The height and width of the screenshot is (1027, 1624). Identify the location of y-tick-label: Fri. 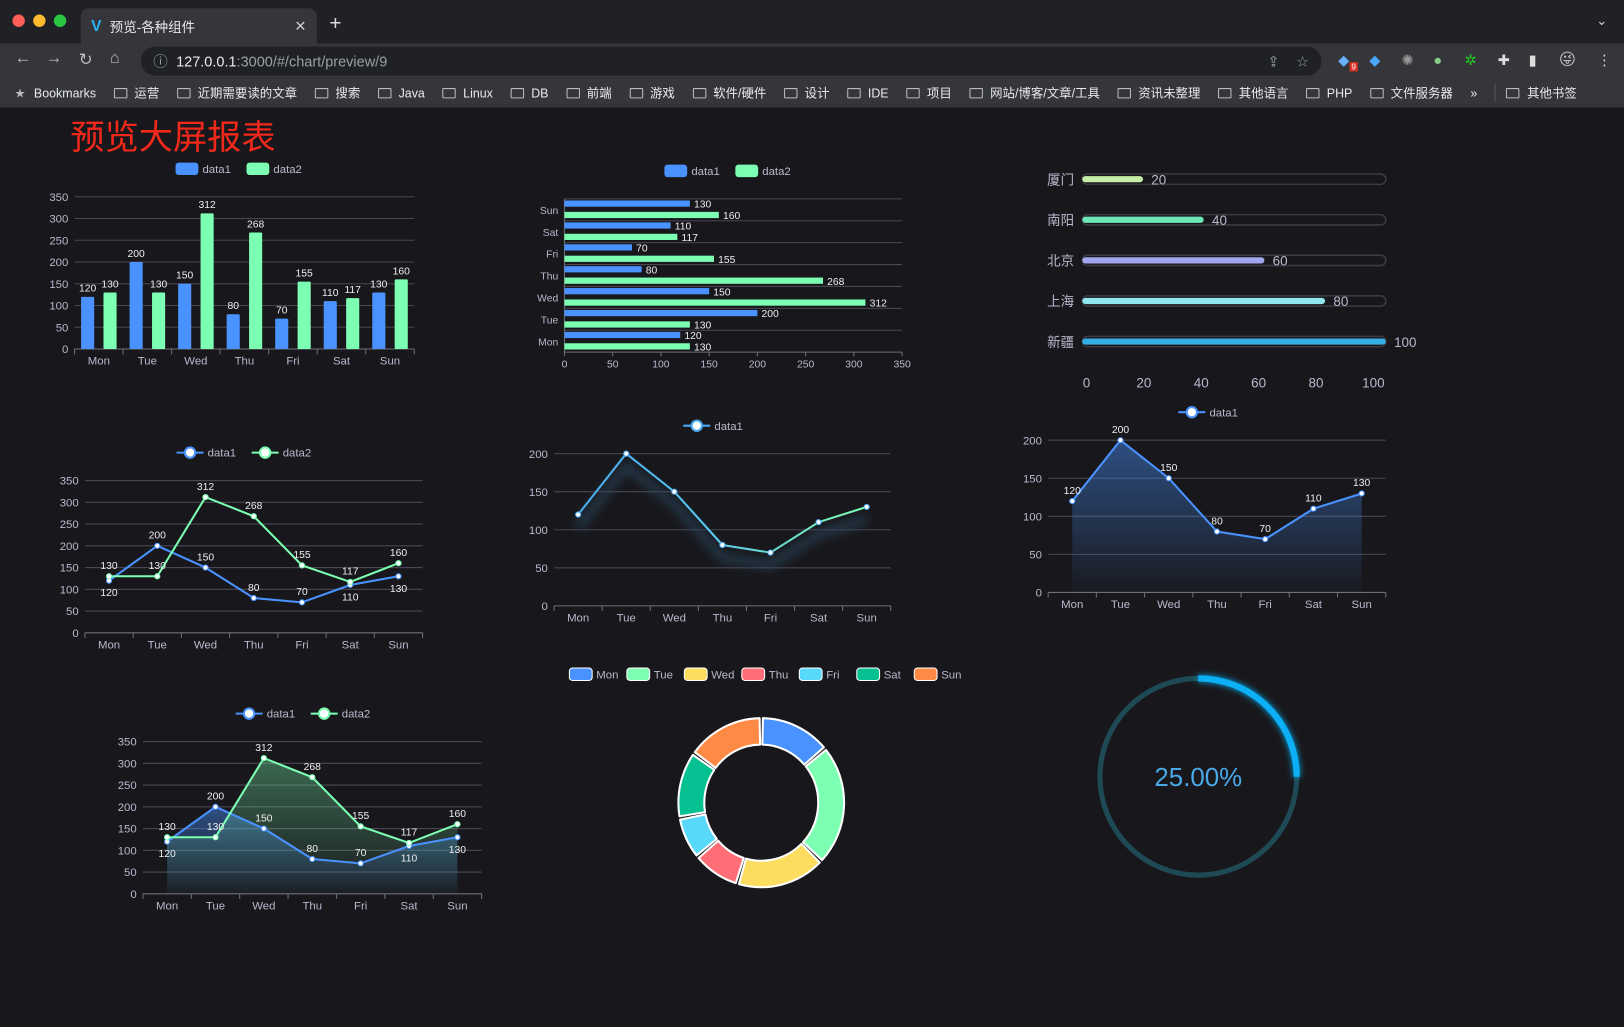
(552, 255).